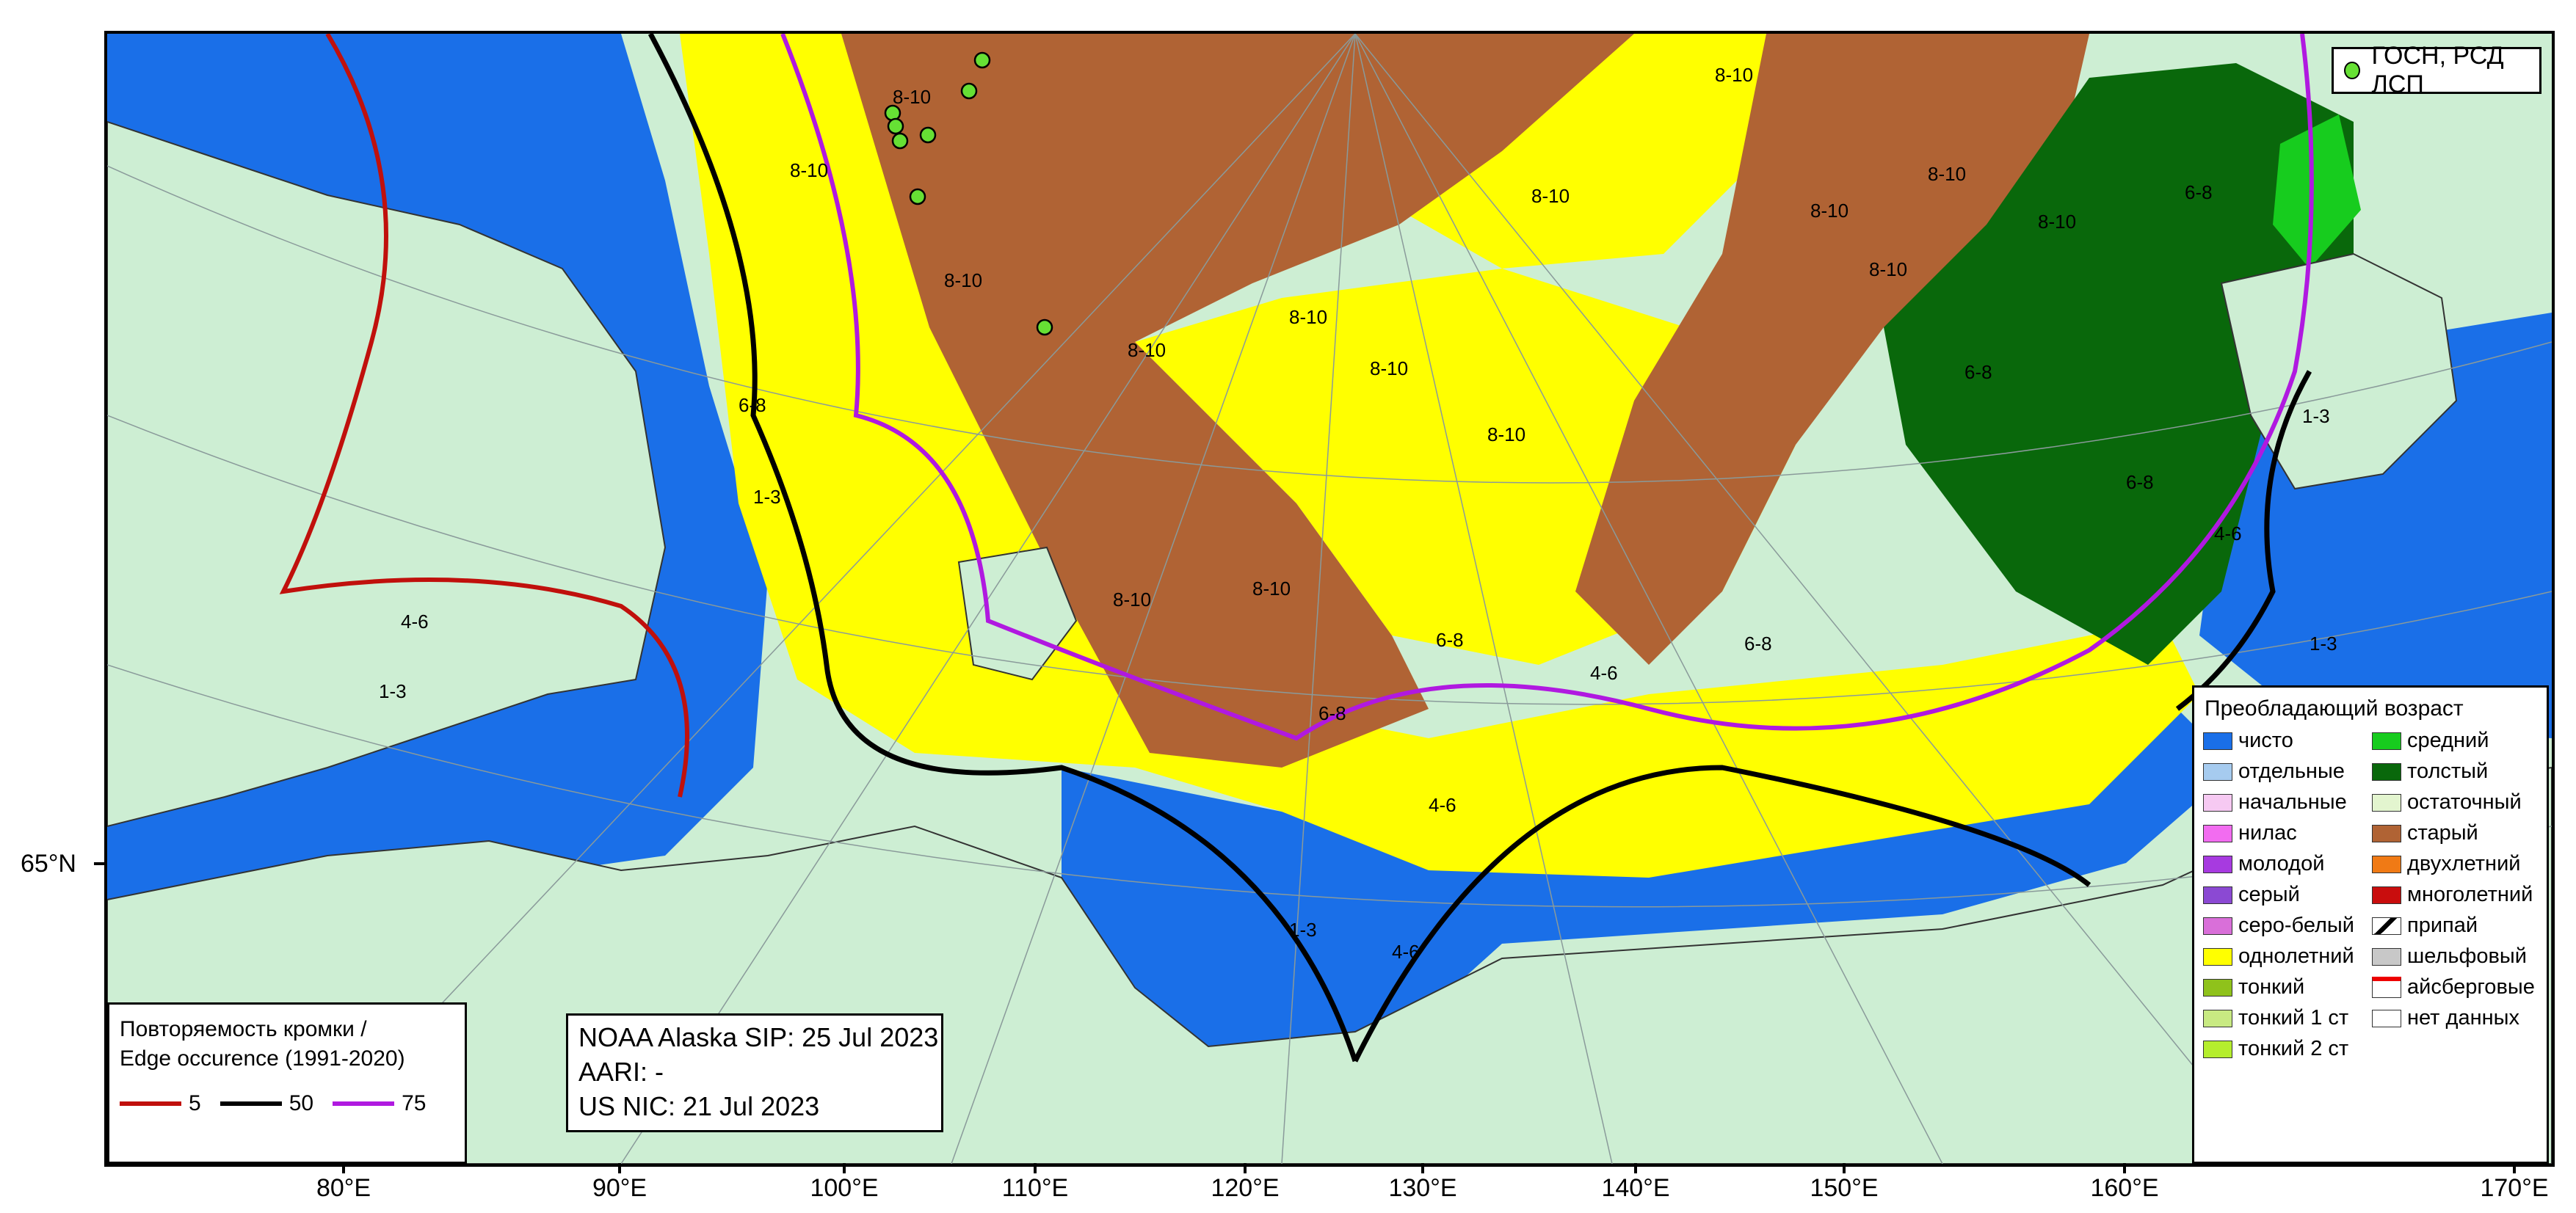  Describe the element at coordinates (1832, 349) in the screenshot. I see `old-ice-east` at that location.